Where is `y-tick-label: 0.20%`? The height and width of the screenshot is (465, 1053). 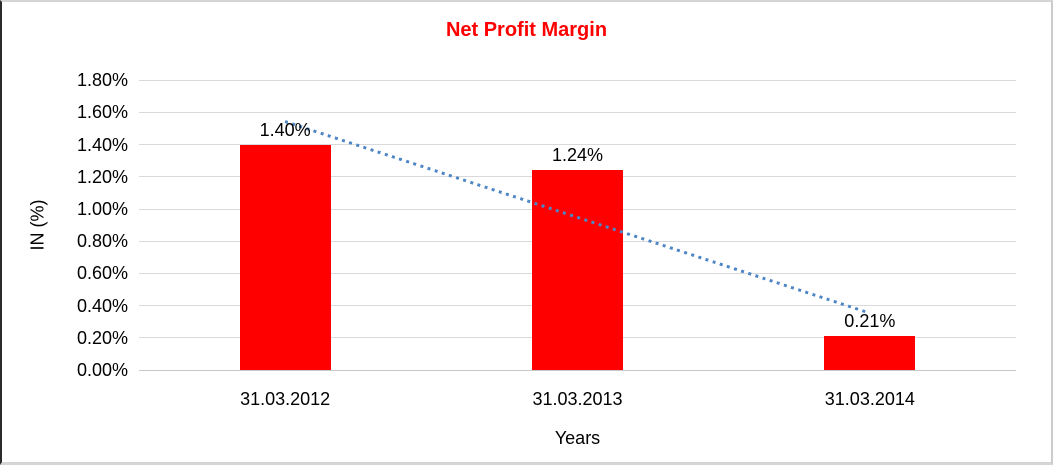
y-tick-label: 0.20% is located at coordinates (102, 337).